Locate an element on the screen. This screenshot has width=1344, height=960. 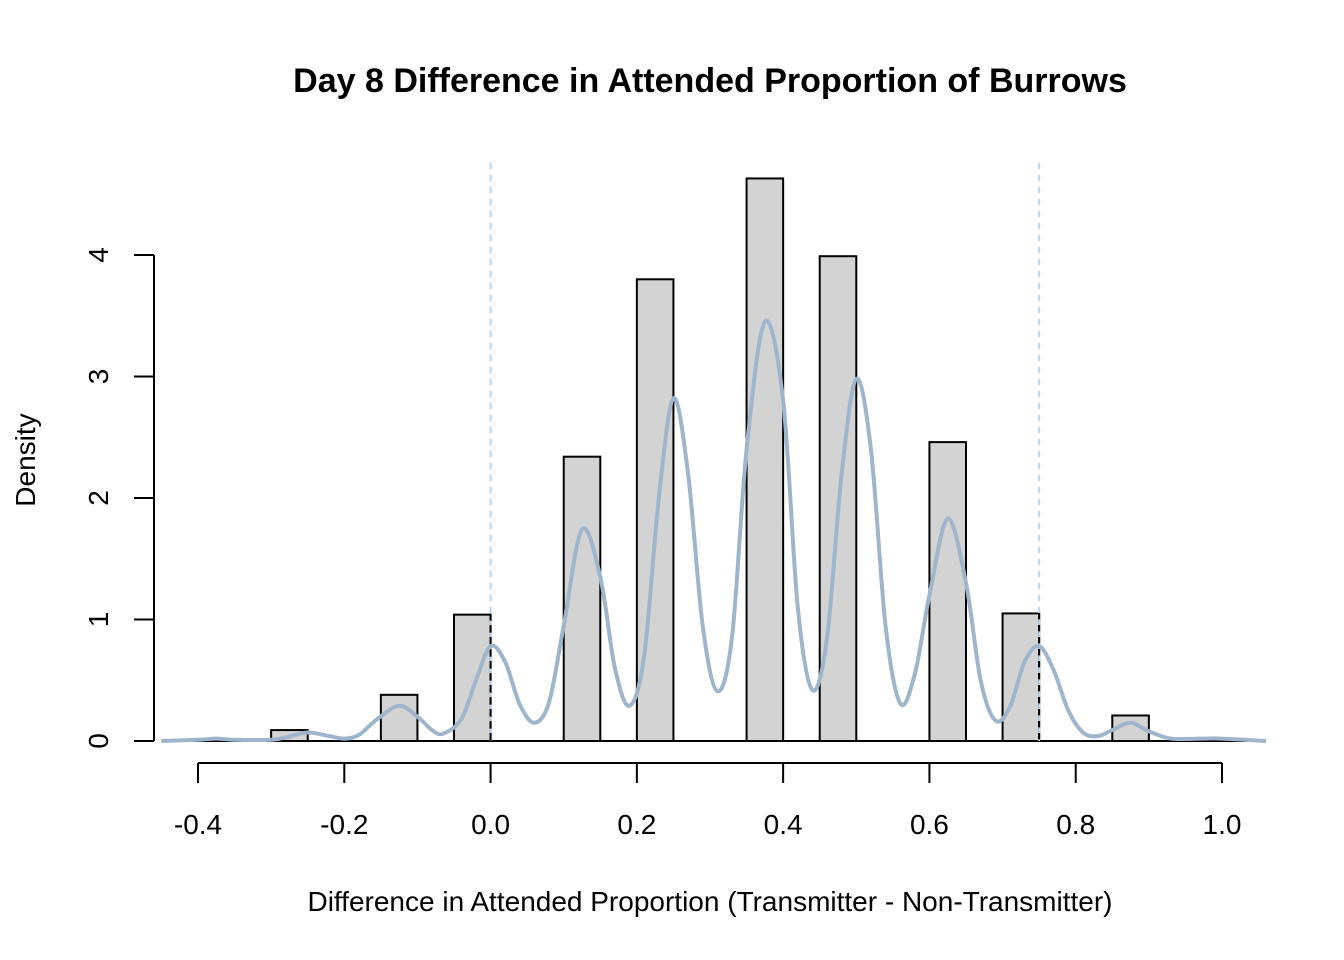
y-tick-label-3: 3 is located at coordinates (98, 377).